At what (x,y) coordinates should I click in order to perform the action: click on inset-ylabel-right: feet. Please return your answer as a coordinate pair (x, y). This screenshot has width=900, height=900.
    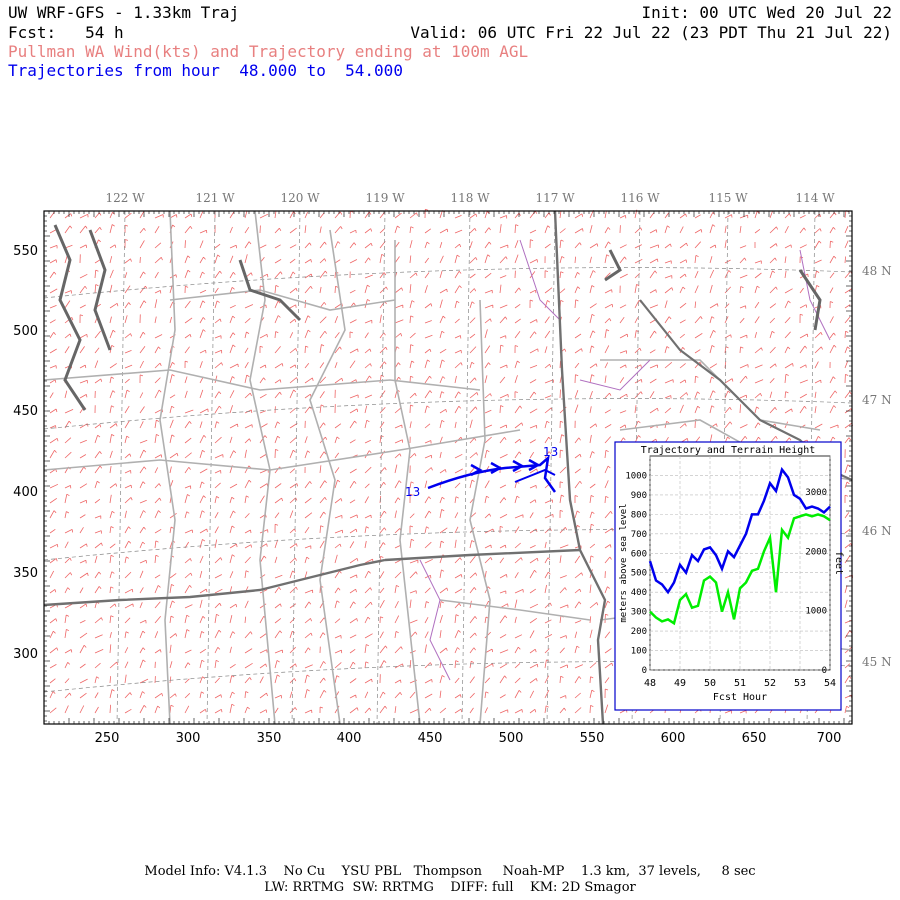
    Looking at the image, I should click on (838, 563).